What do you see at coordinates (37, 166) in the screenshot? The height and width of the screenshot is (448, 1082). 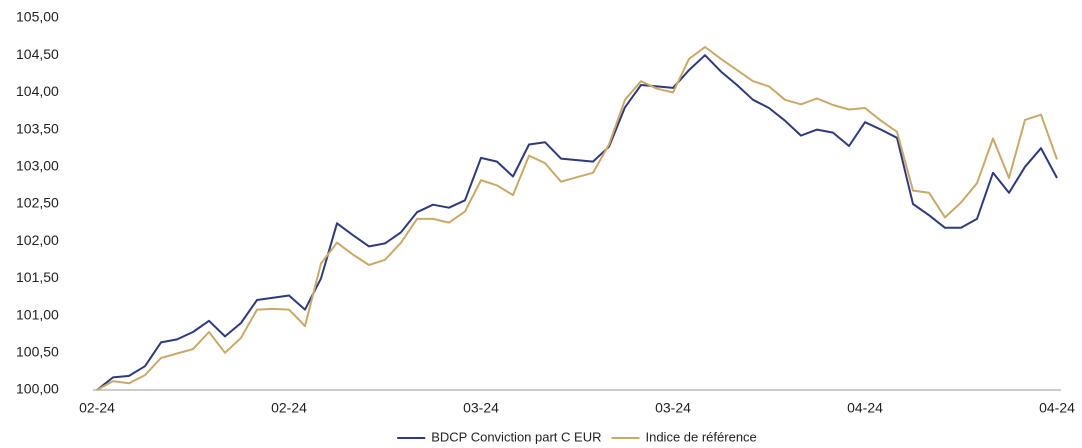 I see `y-tick-label: 103,00` at bounding box center [37, 166].